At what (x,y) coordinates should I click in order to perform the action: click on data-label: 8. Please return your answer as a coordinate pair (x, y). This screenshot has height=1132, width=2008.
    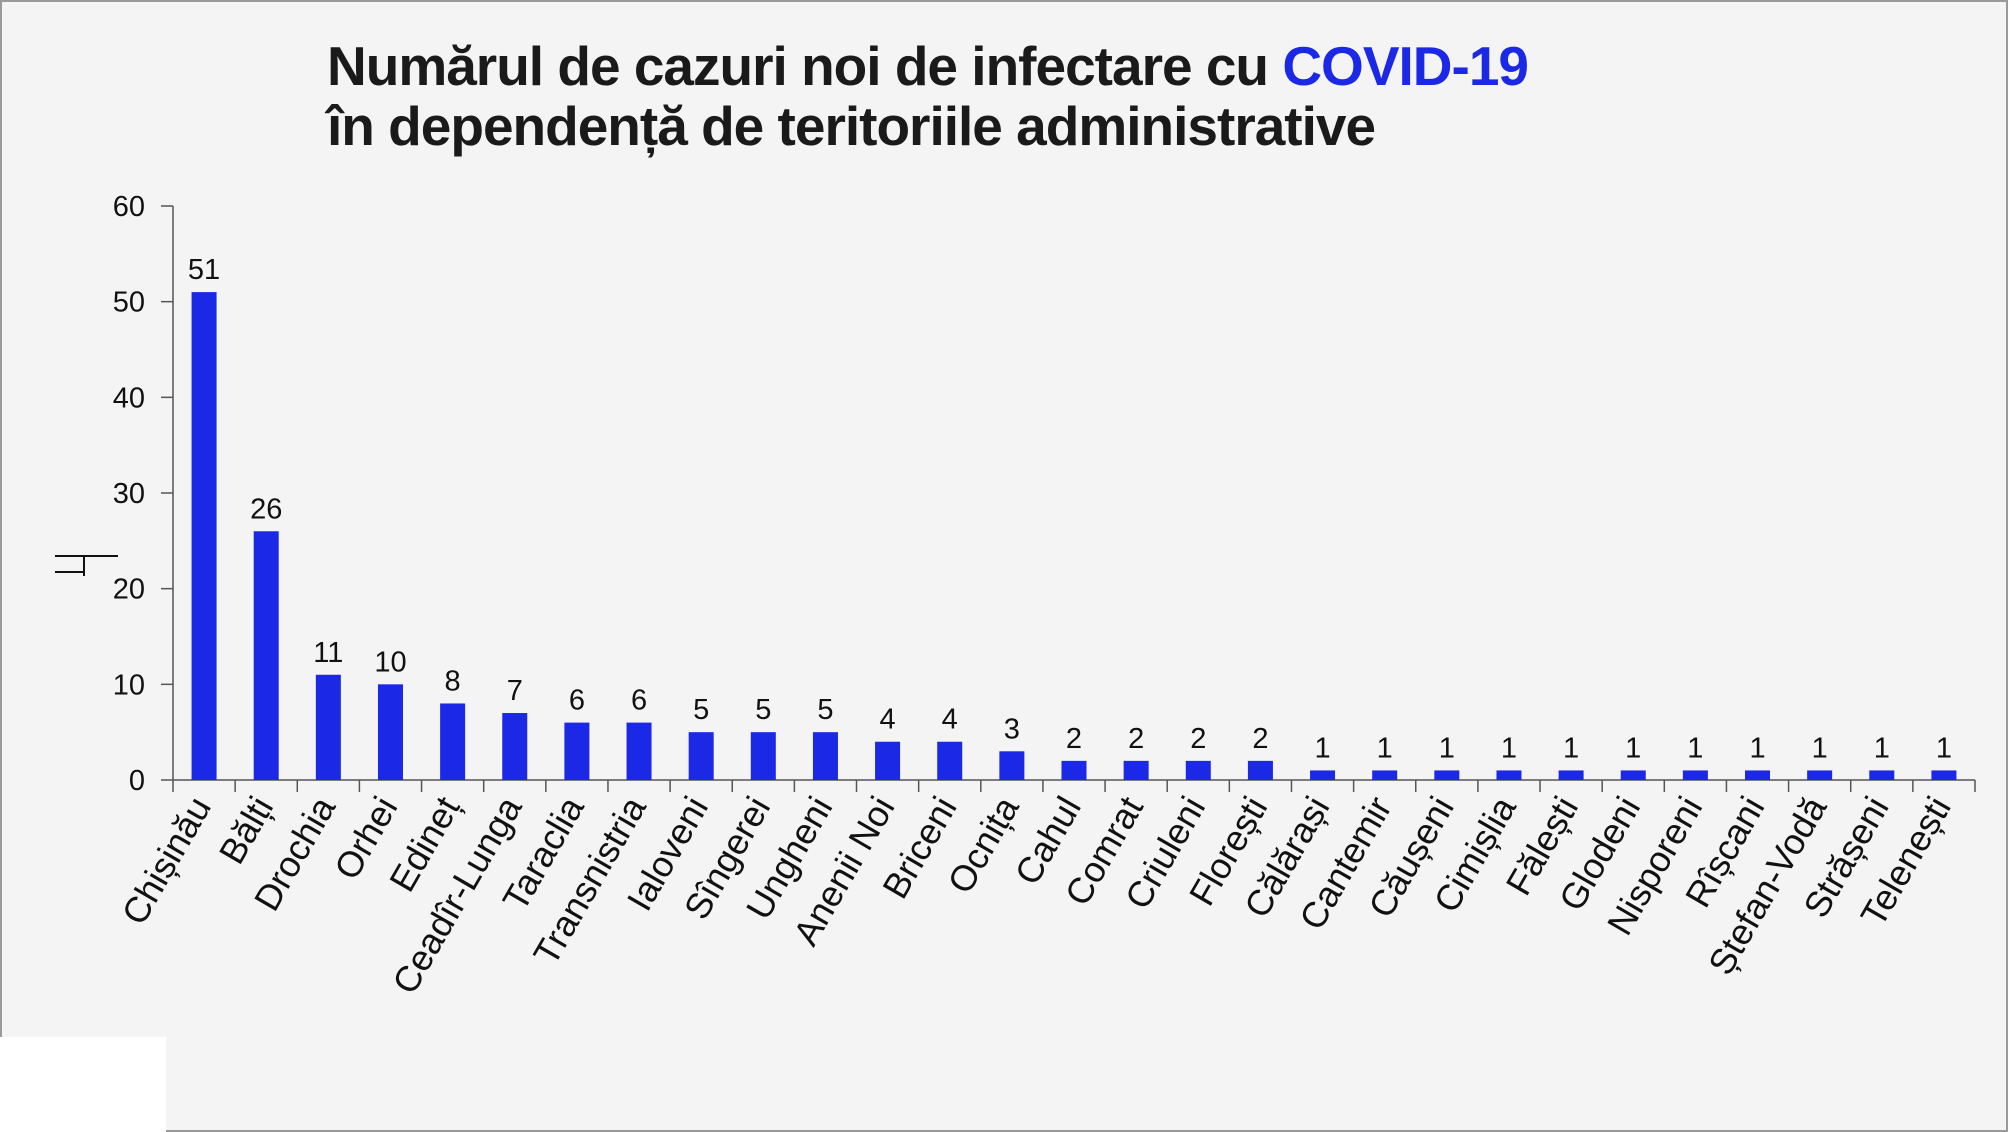
    Looking at the image, I should click on (453, 681).